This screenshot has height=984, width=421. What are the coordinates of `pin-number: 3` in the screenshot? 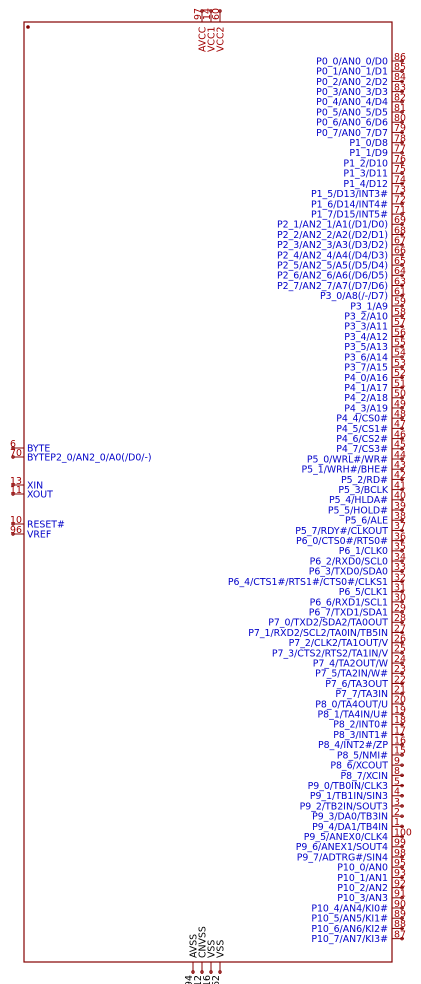 It's located at (397, 802).